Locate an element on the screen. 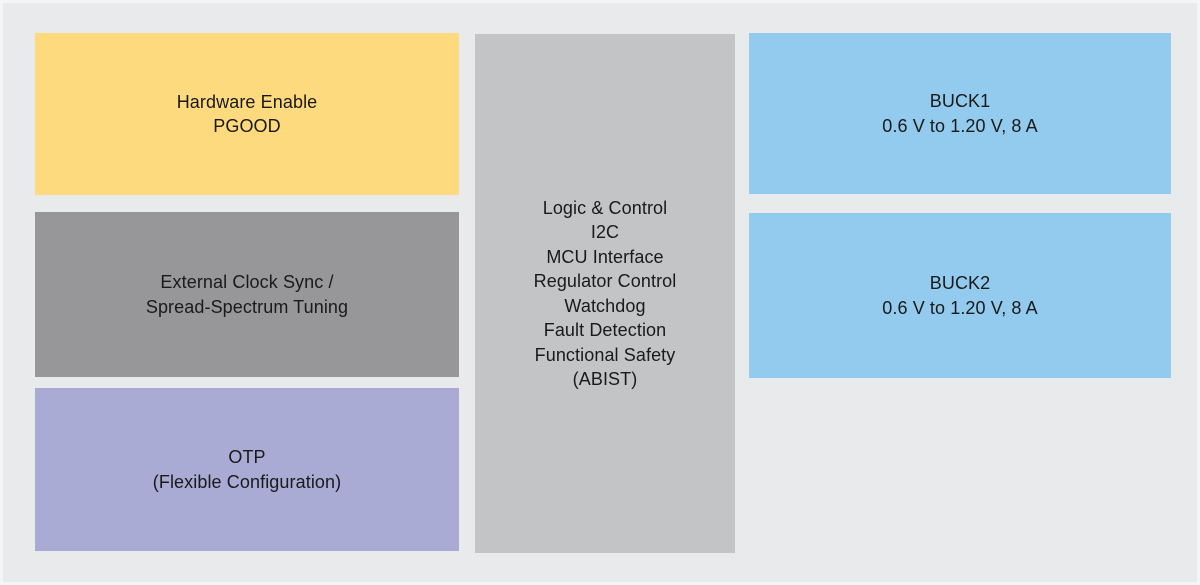 Image resolution: width=1200 pixels, height=585 pixels. block-label-line: I2C is located at coordinates (605, 232).